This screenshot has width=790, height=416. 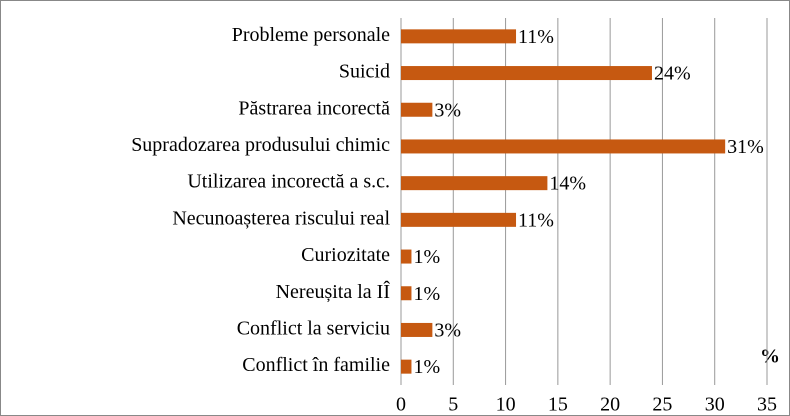 What do you see at coordinates (453, 405) in the screenshot?
I see `x-tick-label: 5` at bounding box center [453, 405].